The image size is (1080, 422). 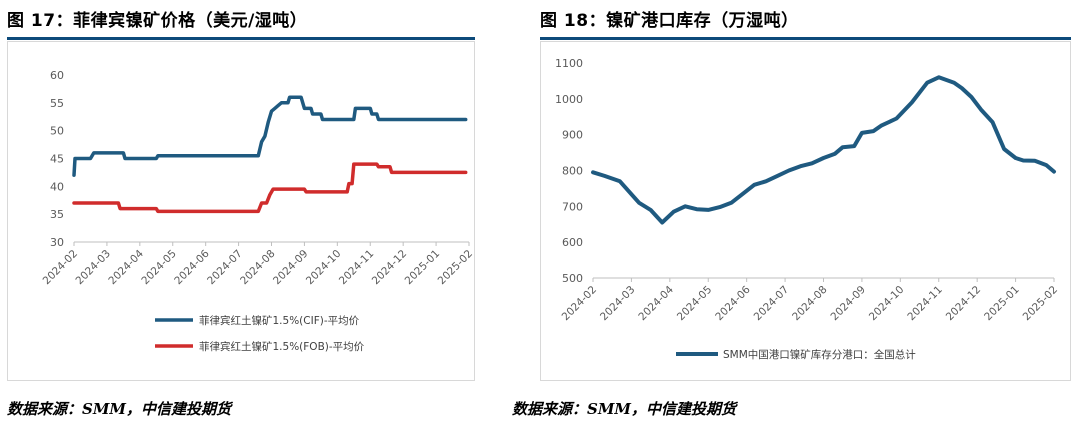 I want to click on y-tick-label: 50, so click(x=57, y=131).